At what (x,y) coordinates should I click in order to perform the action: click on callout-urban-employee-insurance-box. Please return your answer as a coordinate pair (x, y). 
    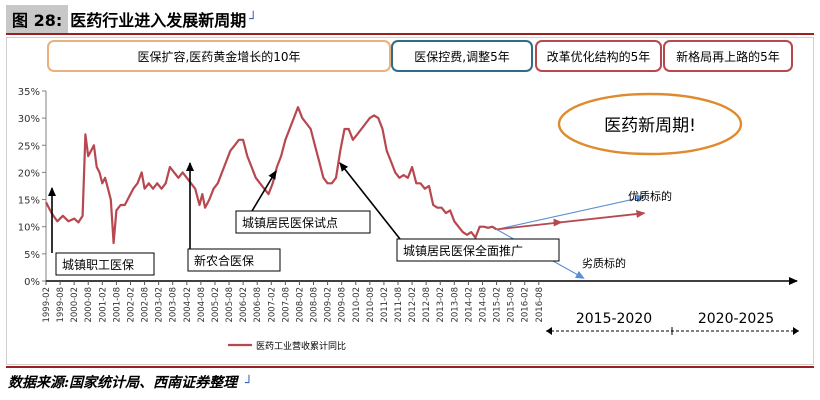
    Looking at the image, I should click on (105, 264).